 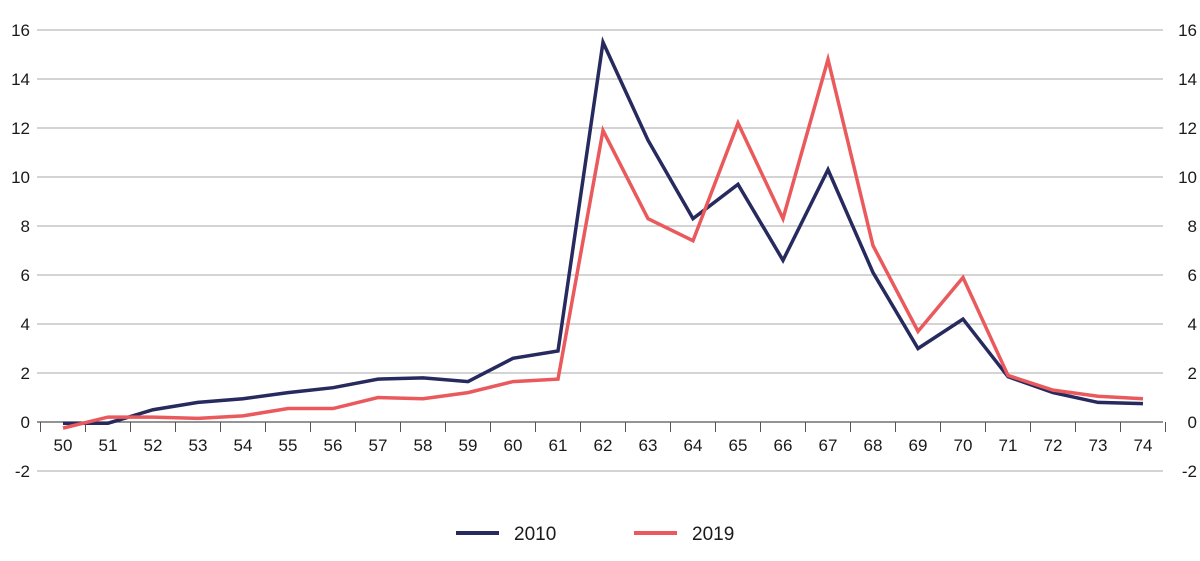 I want to click on x-tick-label: 58, so click(x=423, y=445).